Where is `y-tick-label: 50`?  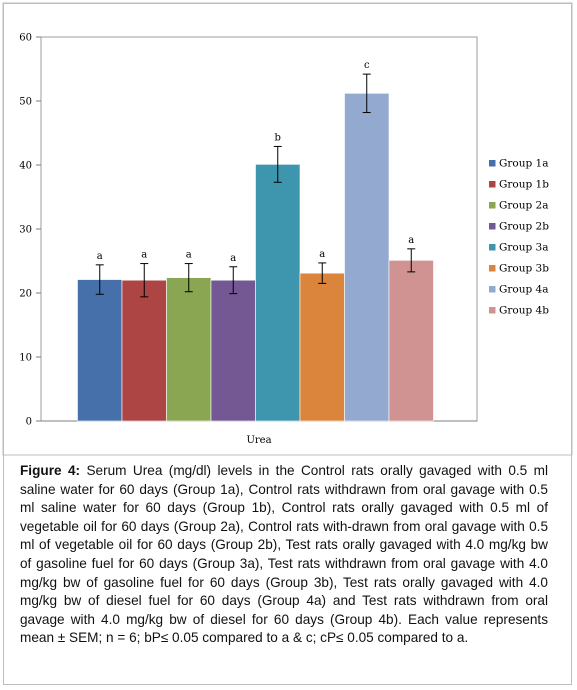 y-tick-label: 50 is located at coordinates (25, 102).